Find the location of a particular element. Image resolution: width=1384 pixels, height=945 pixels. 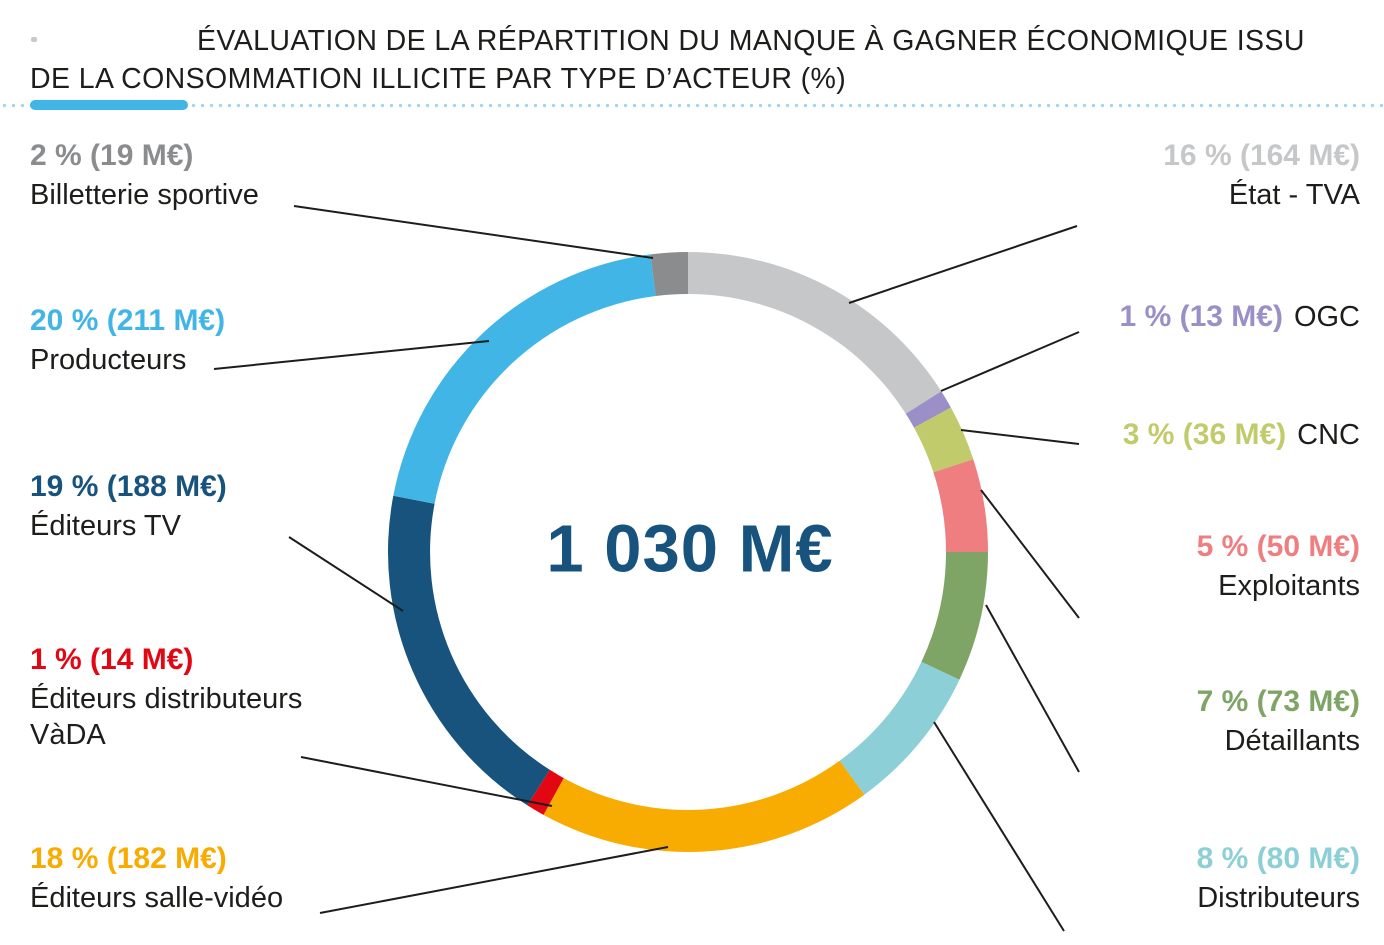

legend-editeurs-distributeurs-vada: 1 % (14 M€) Éditeurs distributeurs VàDA is located at coordinates (187, 698).